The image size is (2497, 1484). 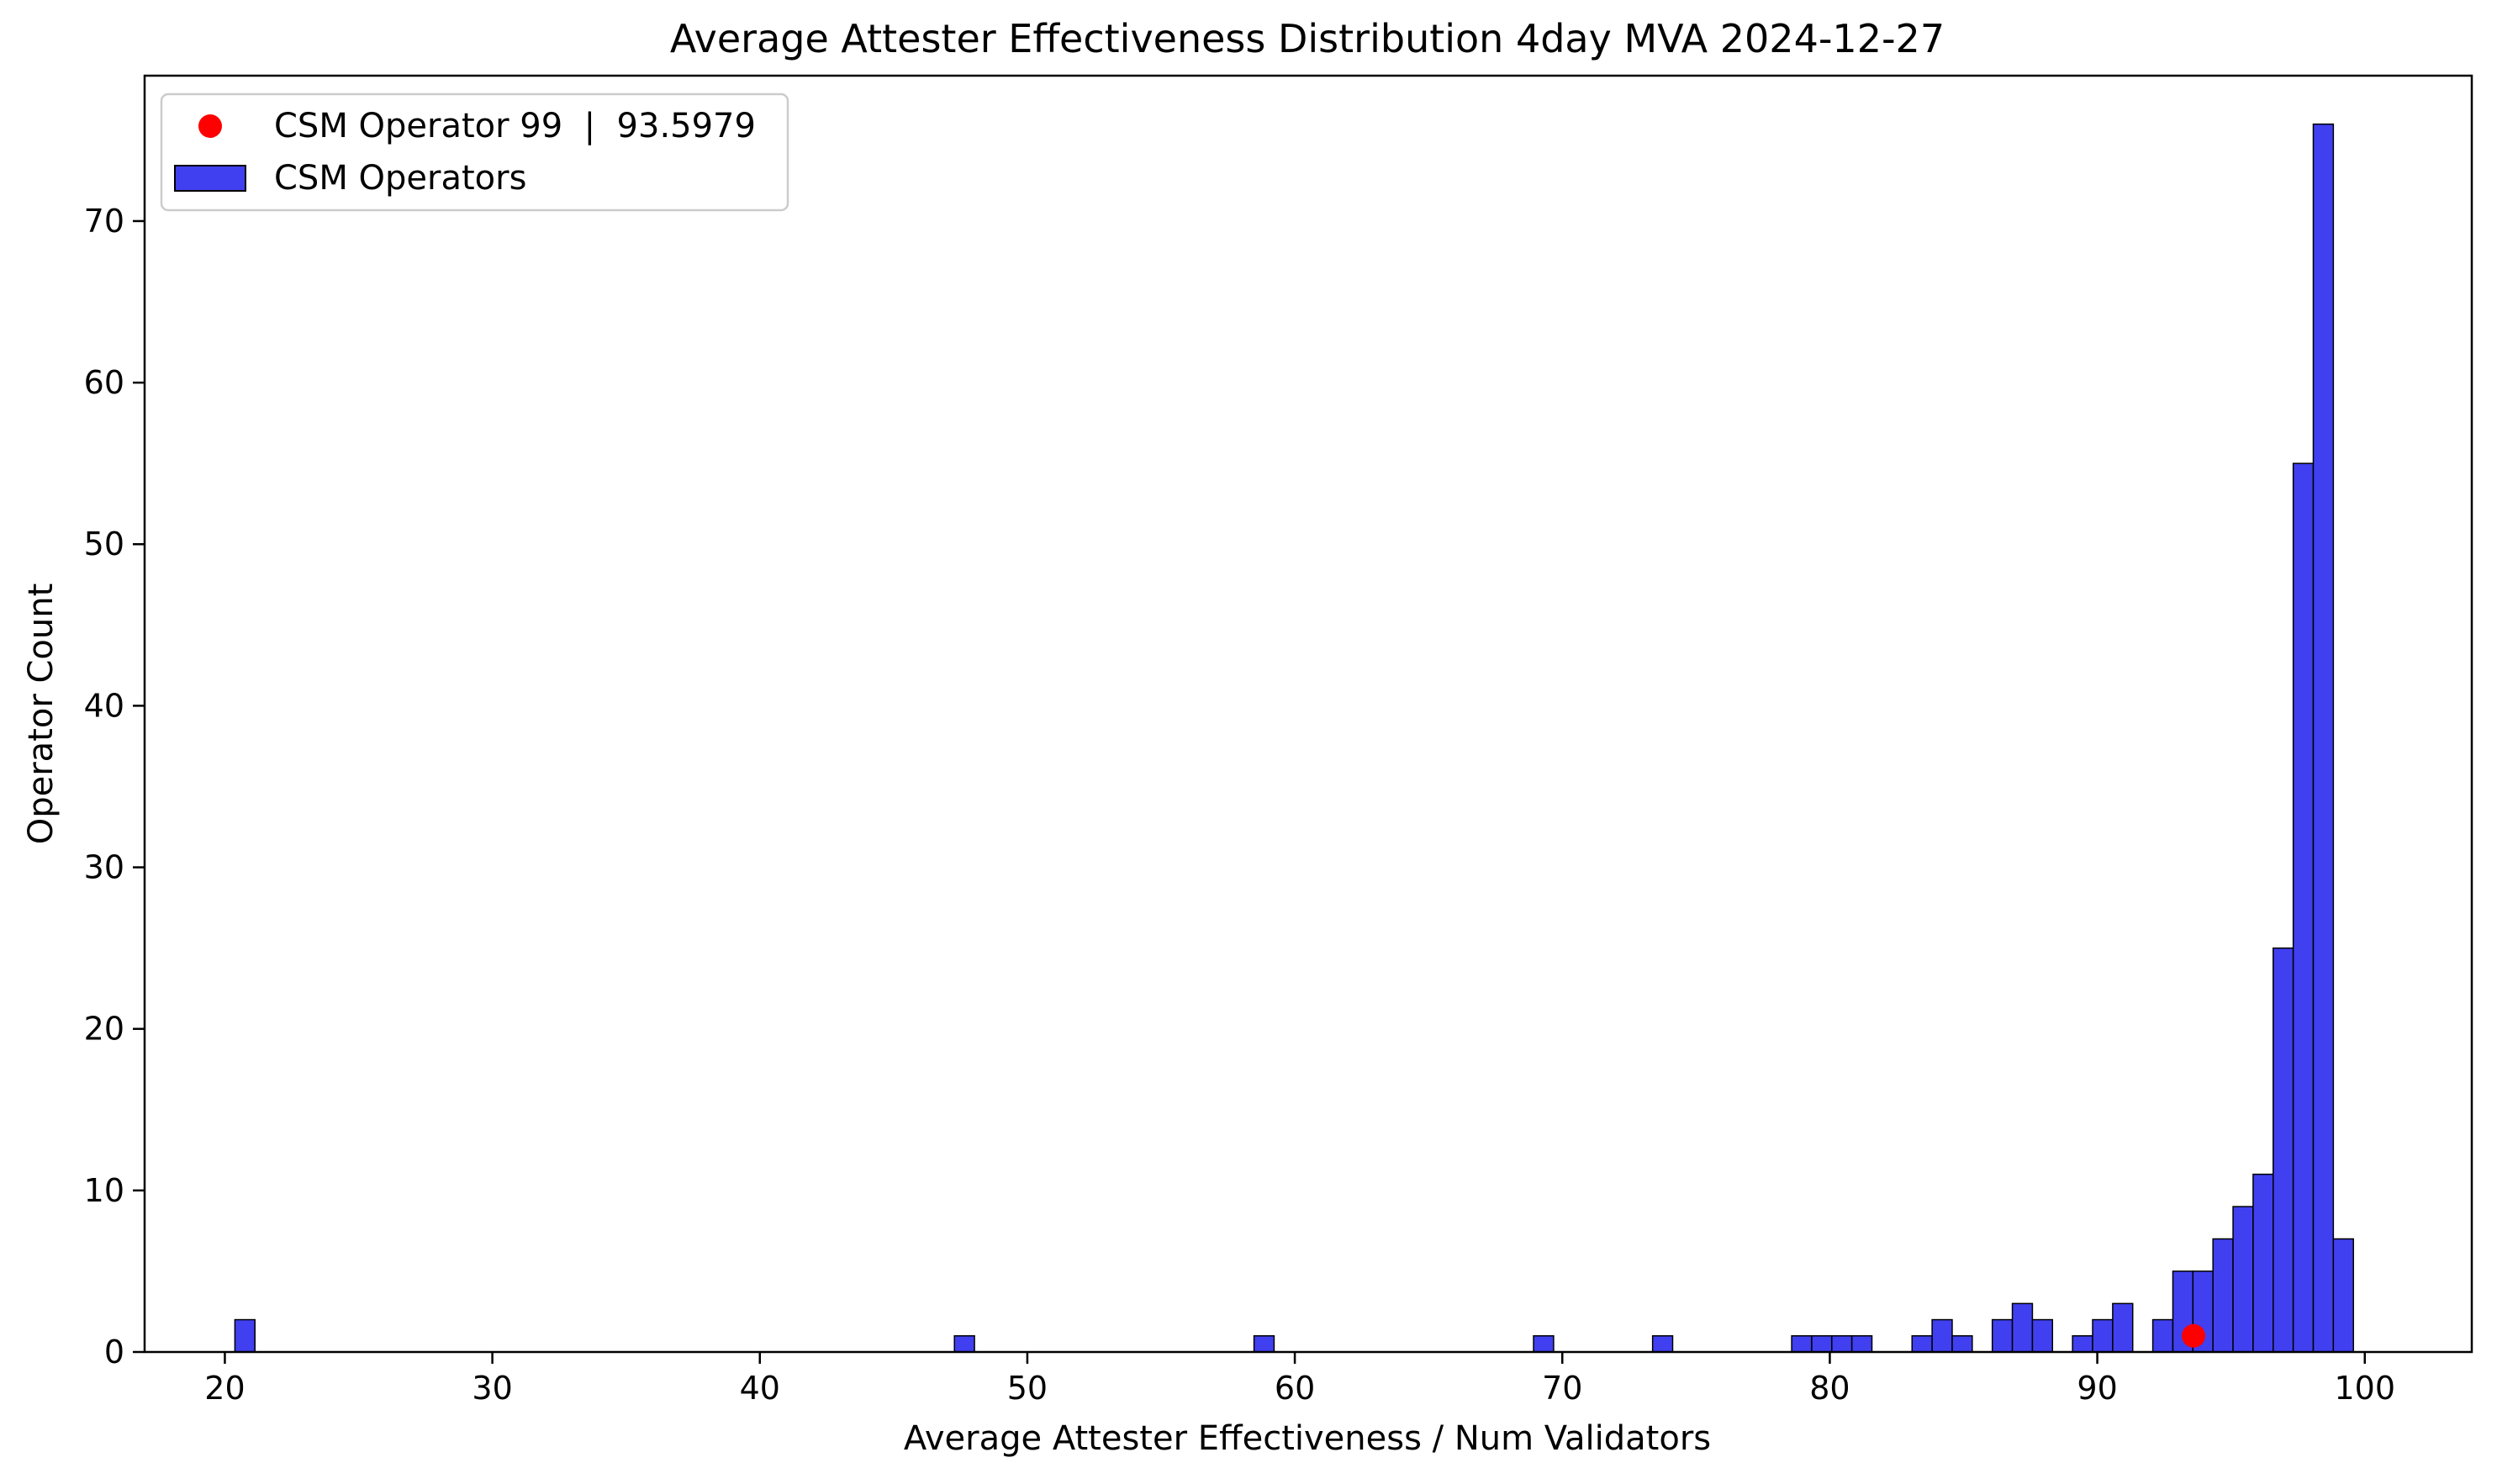 What do you see at coordinates (210, 126) in the screenshot?
I see `legend-marker-red-dot` at bounding box center [210, 126].